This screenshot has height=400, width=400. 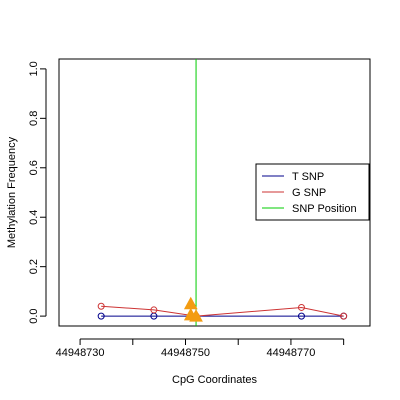 I want to click on legend-label-g-snp: G SNP, so click(x=309, y=193).